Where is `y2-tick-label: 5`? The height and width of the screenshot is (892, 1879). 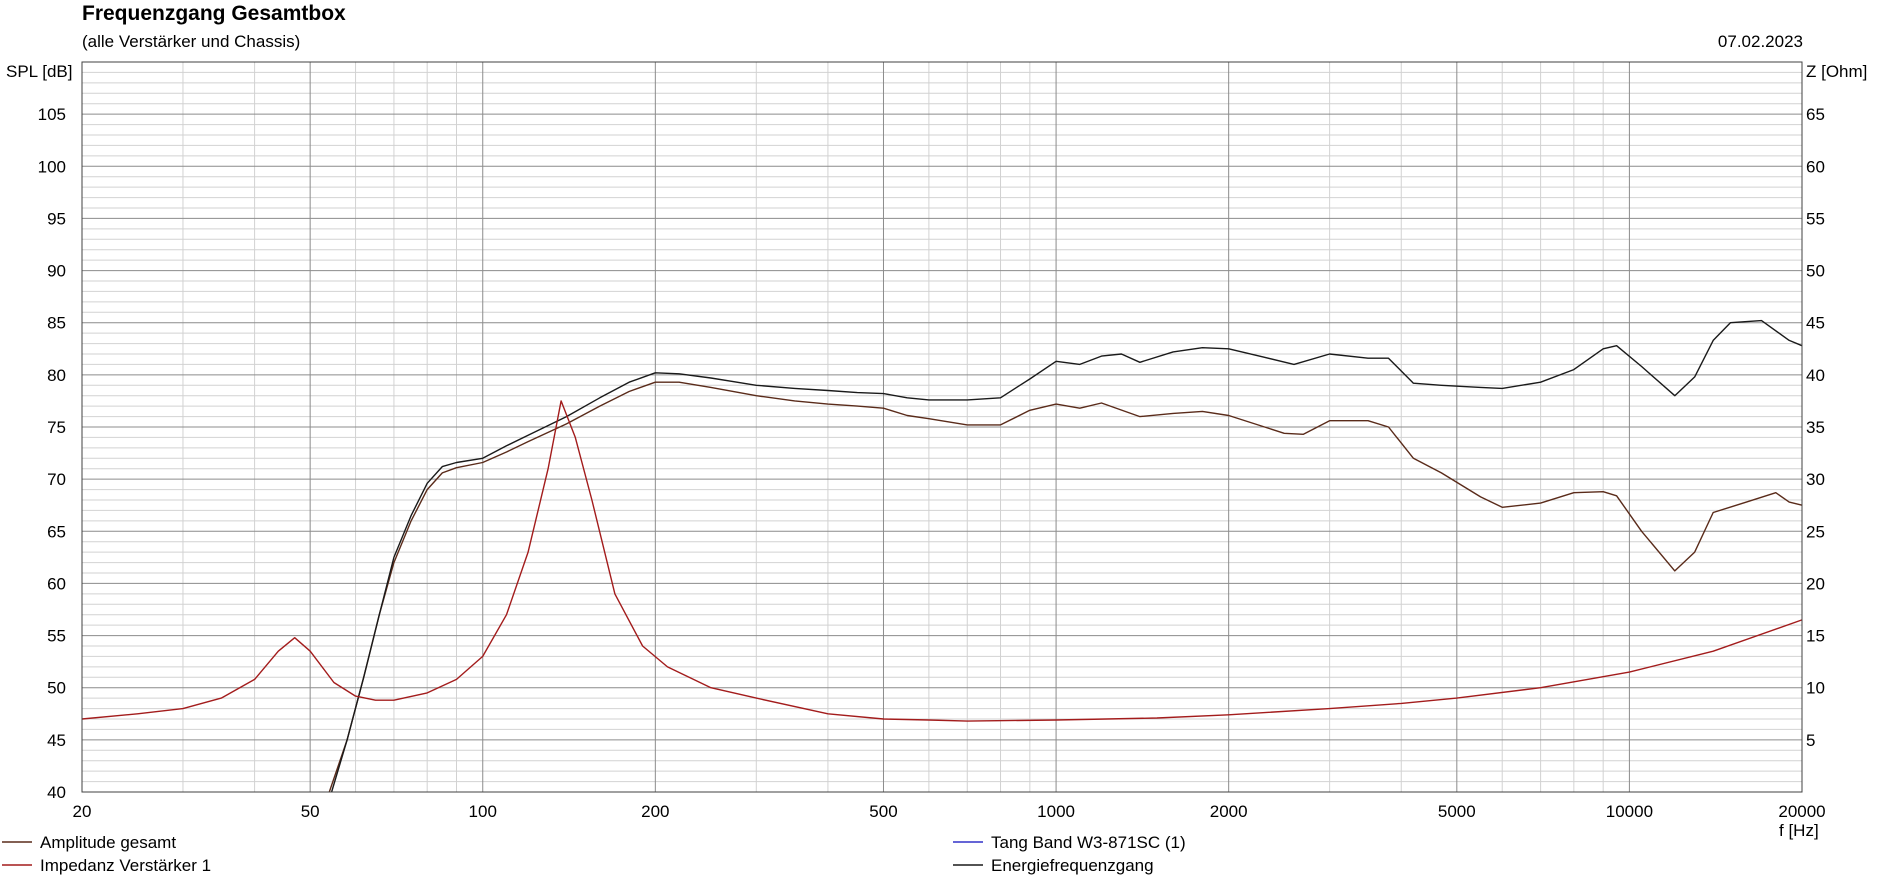
y2-tick-label: 5 is located at coordinates (1810, 740).